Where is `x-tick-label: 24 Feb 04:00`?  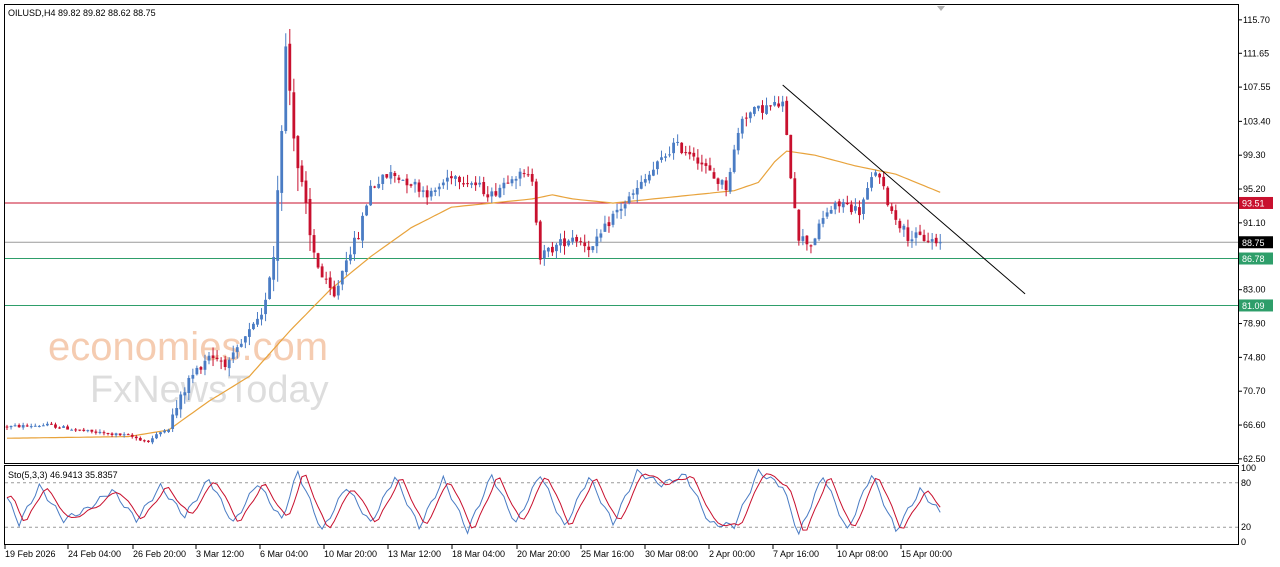 x-tick-label: 24 Feb 04:00 is located at coordinates (94, 554).